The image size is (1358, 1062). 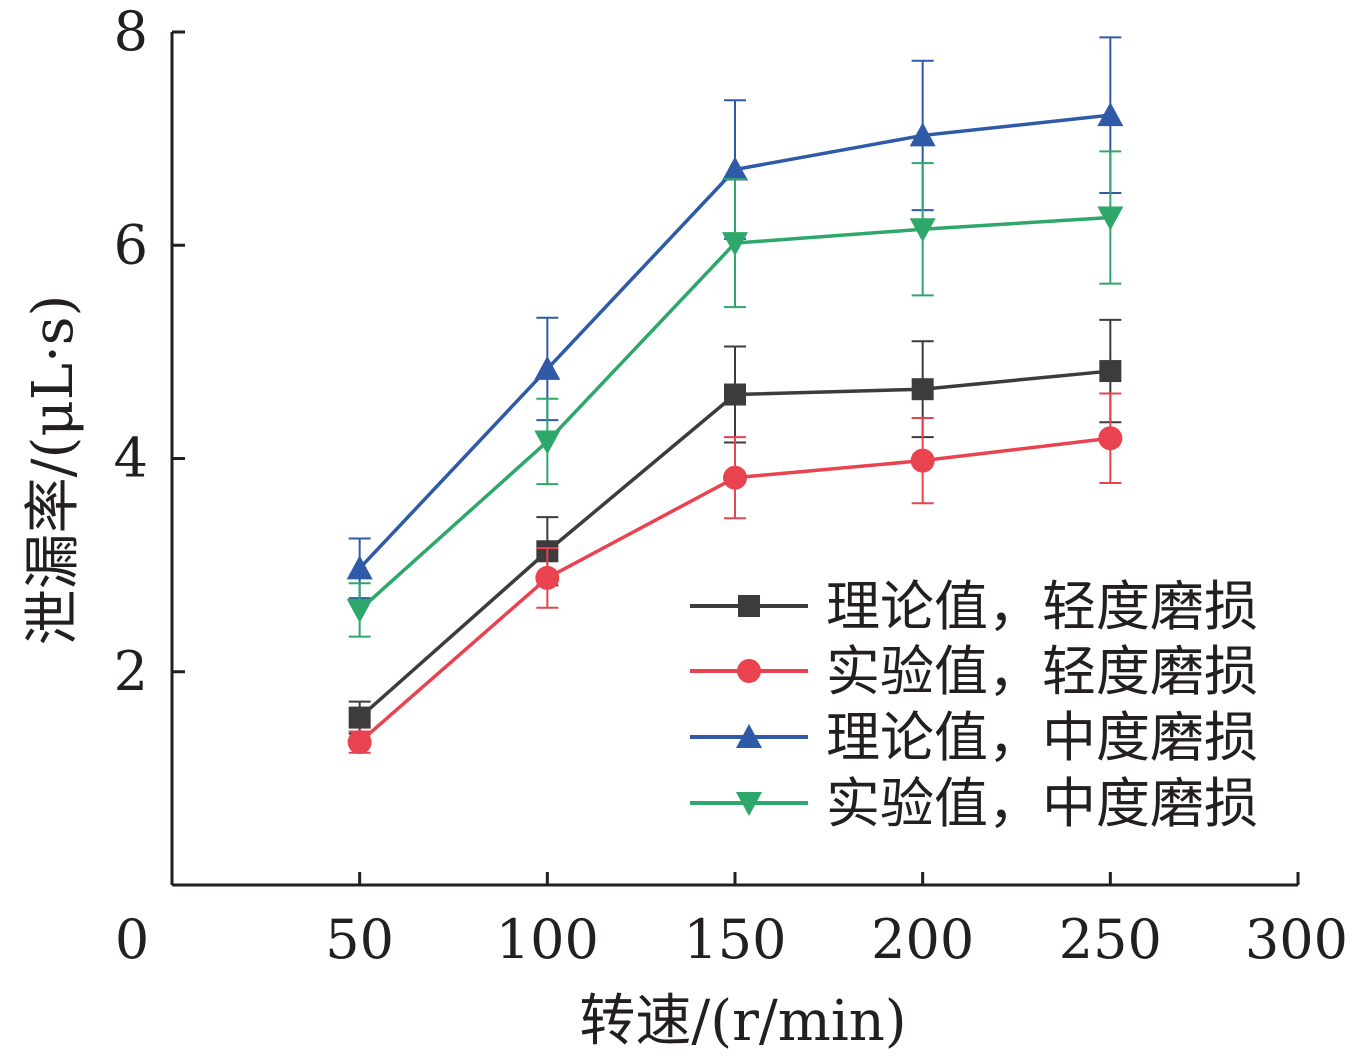 I want to click on legend-item: 理论值，中度磨损, so click(x=974, y=737).